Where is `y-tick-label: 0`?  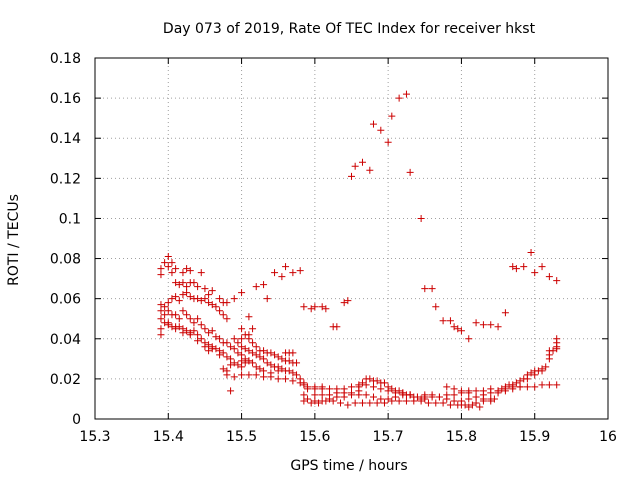
y-tick-label: 0 is located at coordinates (76, 420).